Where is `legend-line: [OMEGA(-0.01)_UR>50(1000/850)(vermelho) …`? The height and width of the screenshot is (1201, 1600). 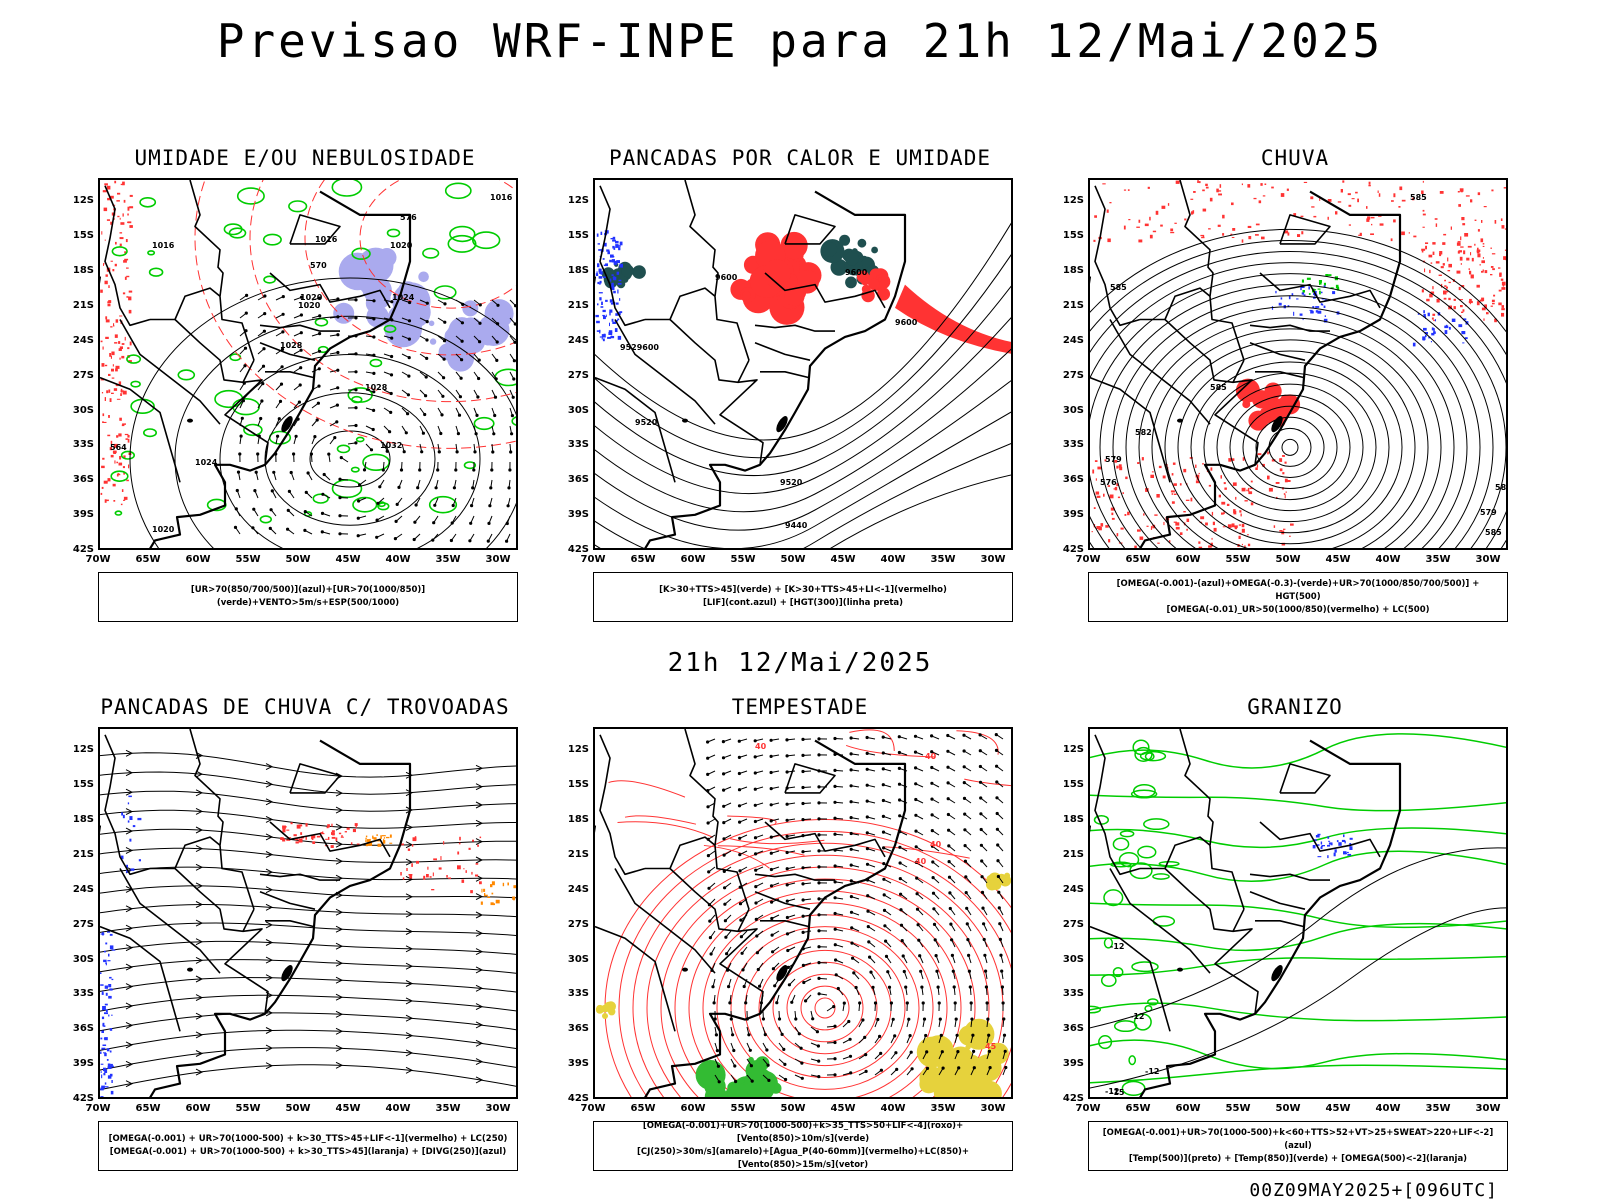 legend-line: [OMEGA(-0.01)_UR>50(1000/850)(vermelho) … is located at coordinates (1297, 610).